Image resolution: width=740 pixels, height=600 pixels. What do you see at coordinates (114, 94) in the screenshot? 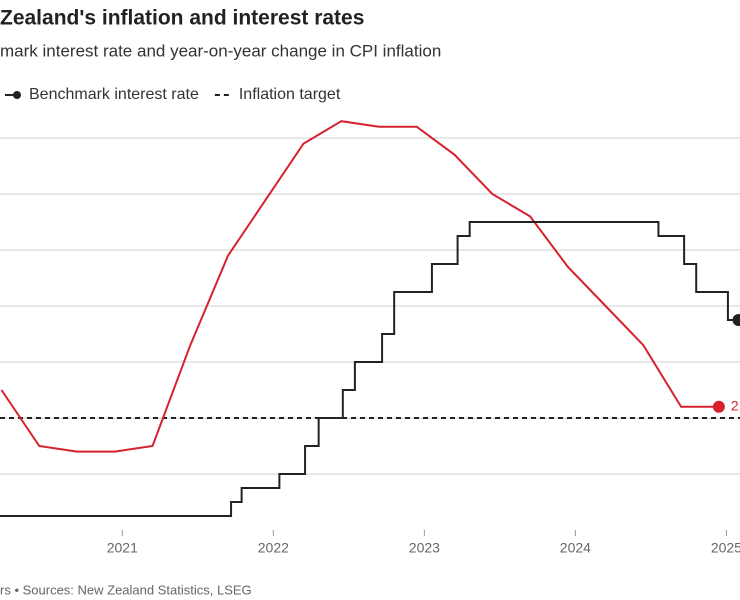
I see `legend-label: Benchmark interest rate` at bounding box center [114, 94].